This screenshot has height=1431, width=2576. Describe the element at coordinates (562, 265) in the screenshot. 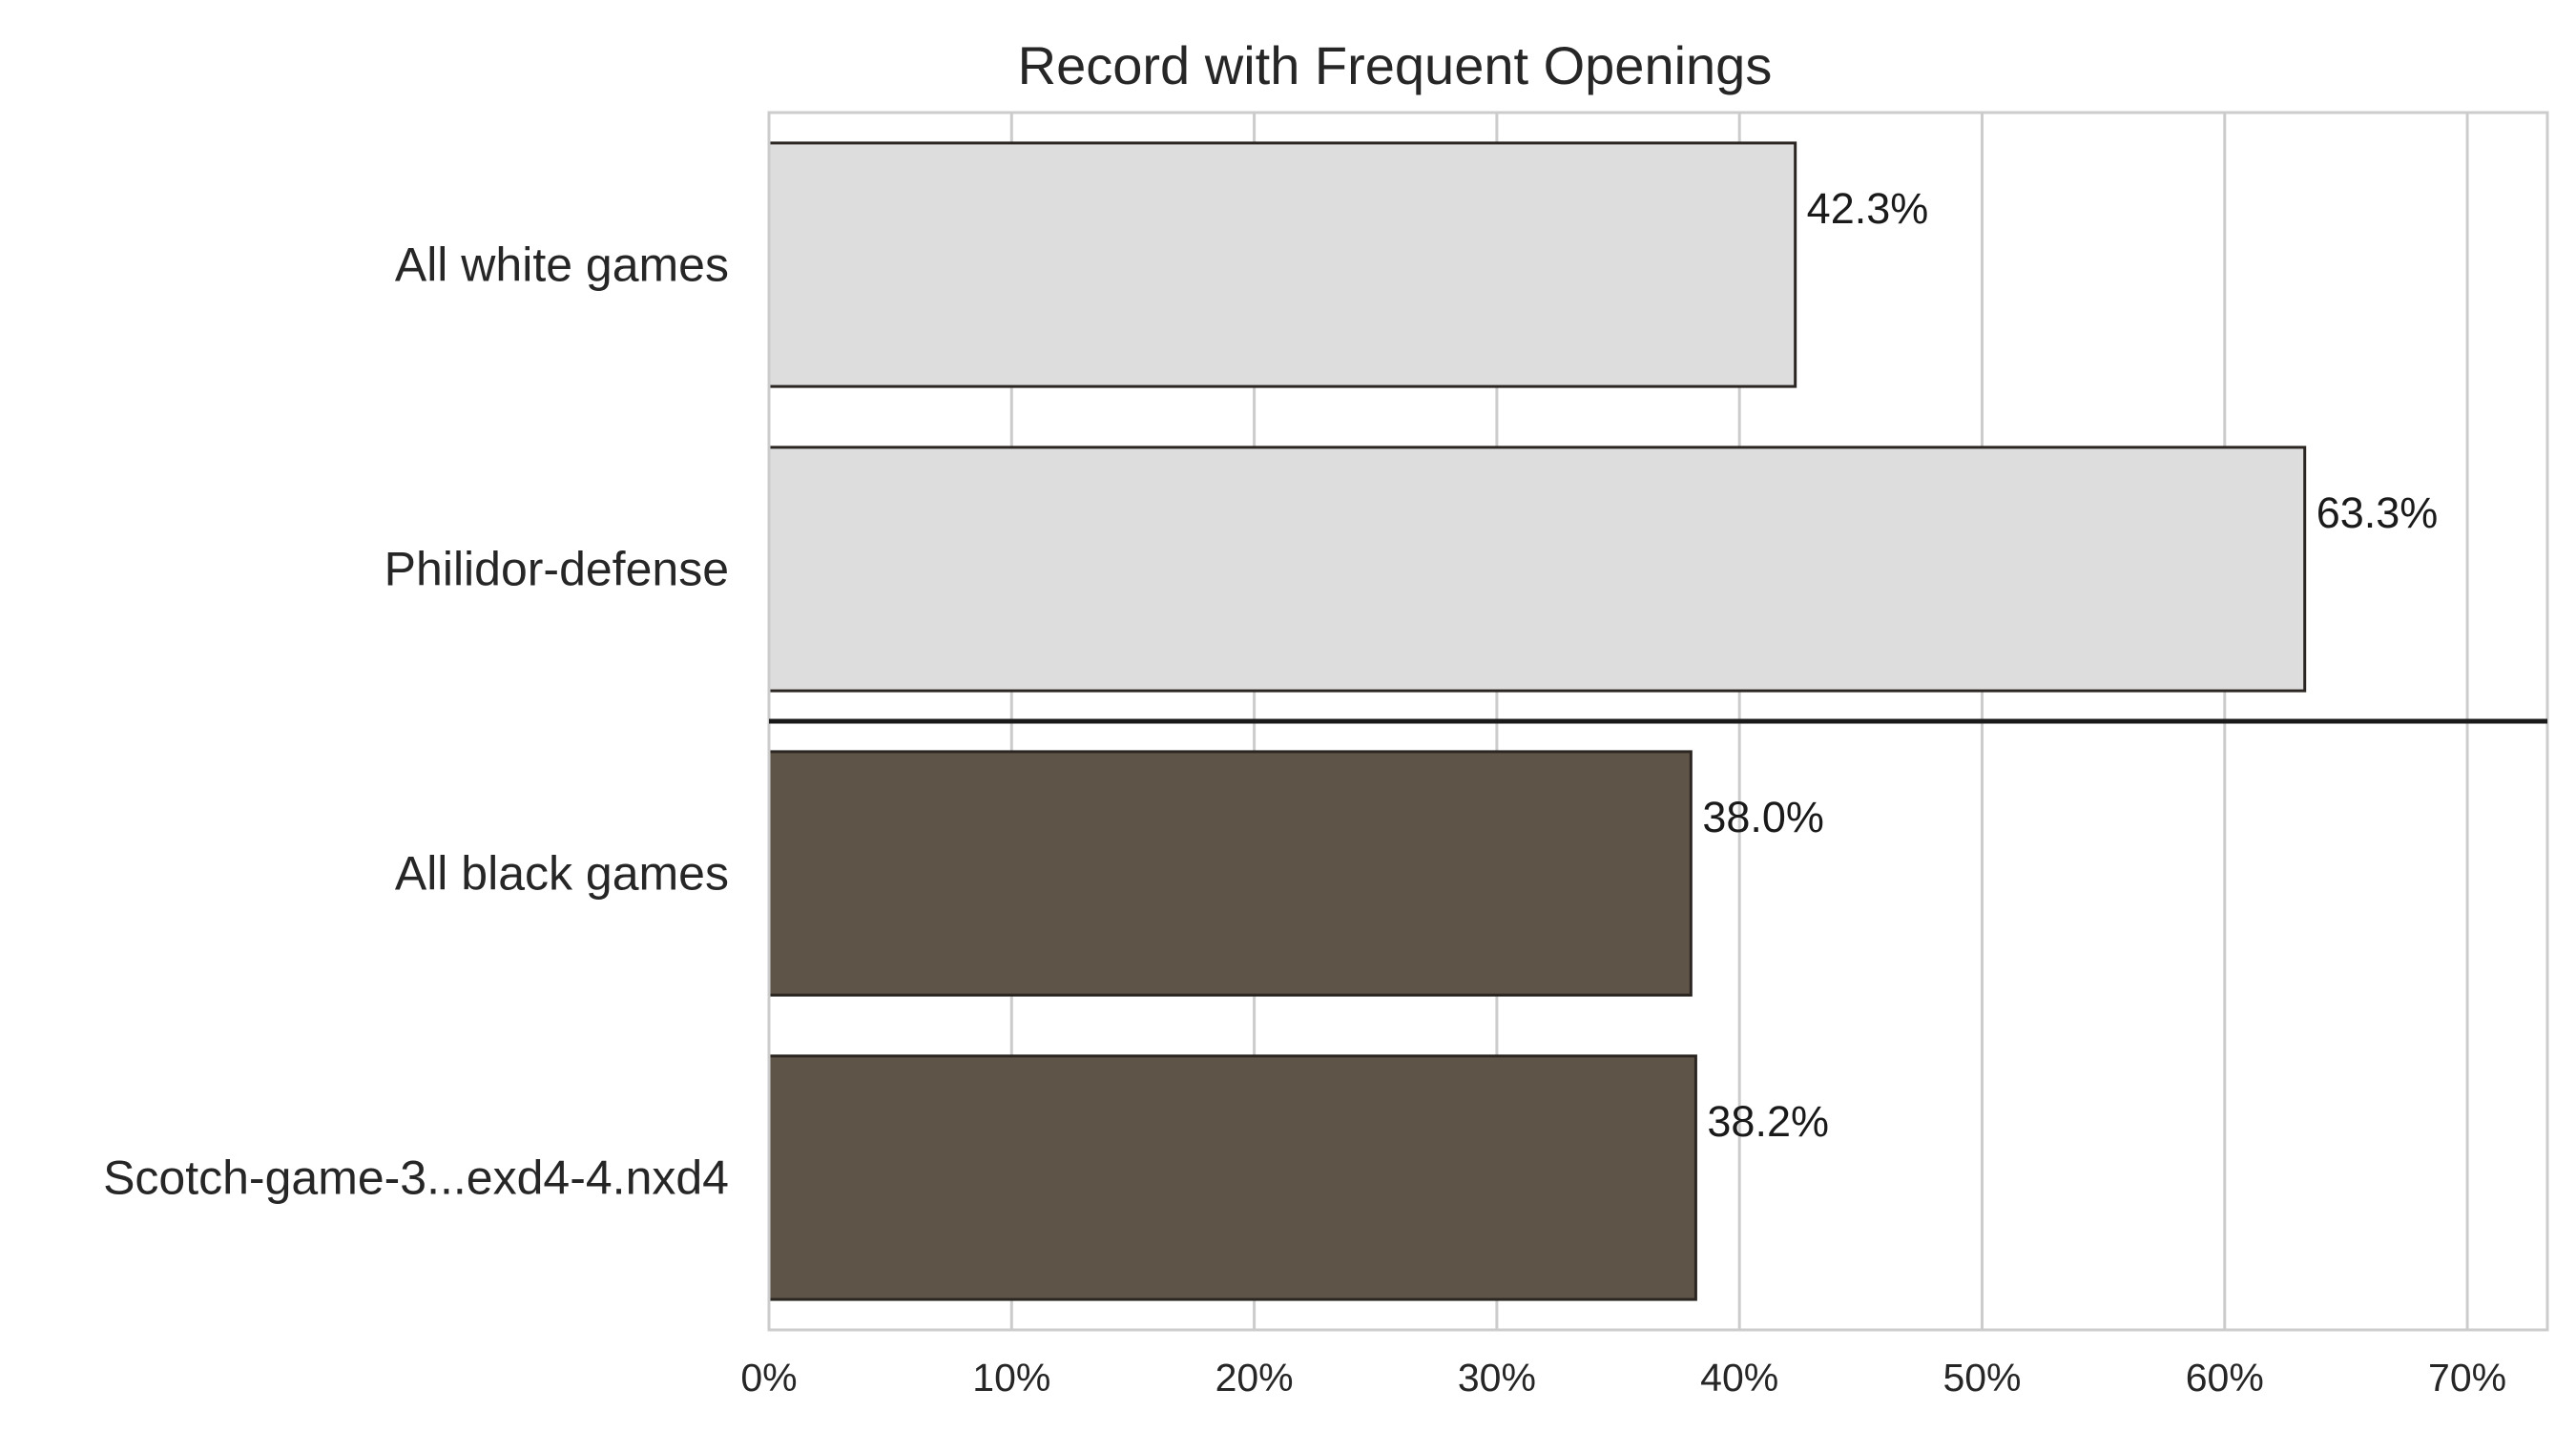

I see `category-label: All white games` at that location.